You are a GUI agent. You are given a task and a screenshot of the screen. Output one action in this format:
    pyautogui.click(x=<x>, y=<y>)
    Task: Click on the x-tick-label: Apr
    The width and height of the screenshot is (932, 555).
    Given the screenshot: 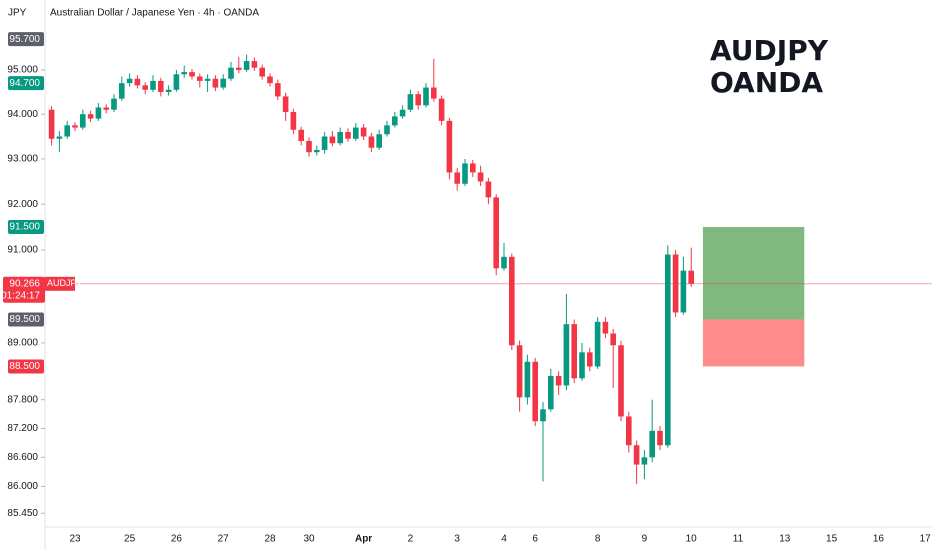 What is the action you would take?
    pyautogui.click(x=363, y=539)
    